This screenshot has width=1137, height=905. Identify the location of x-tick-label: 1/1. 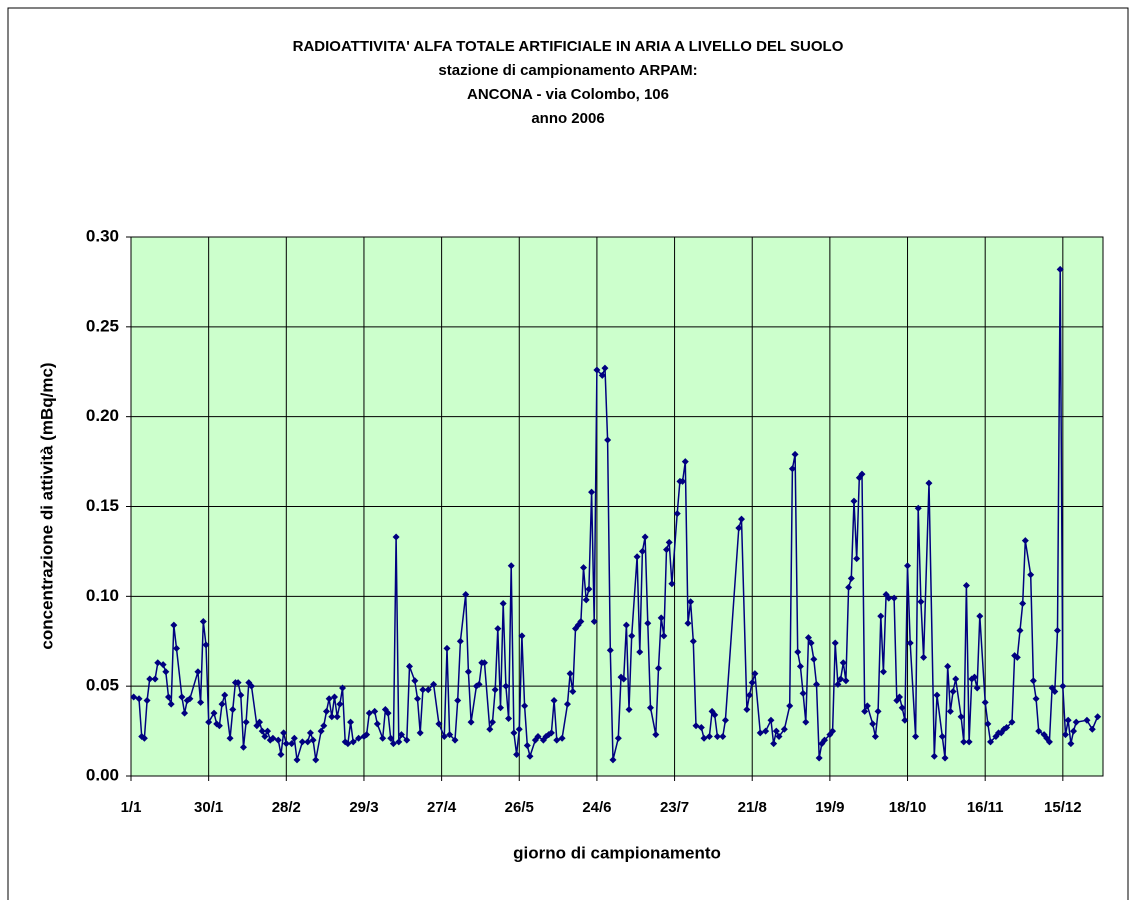
(131, 807).